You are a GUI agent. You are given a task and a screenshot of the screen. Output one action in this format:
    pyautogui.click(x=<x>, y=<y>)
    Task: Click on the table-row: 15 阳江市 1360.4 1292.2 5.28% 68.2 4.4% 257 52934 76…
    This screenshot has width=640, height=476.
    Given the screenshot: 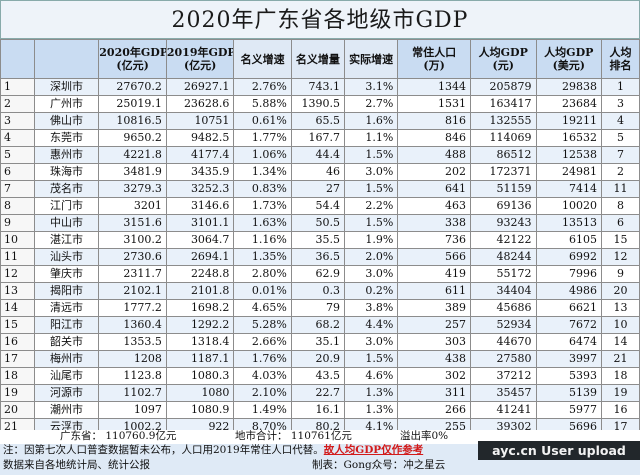 What is the action you would take?
    pyautogui.click(x=320, y=325)
    